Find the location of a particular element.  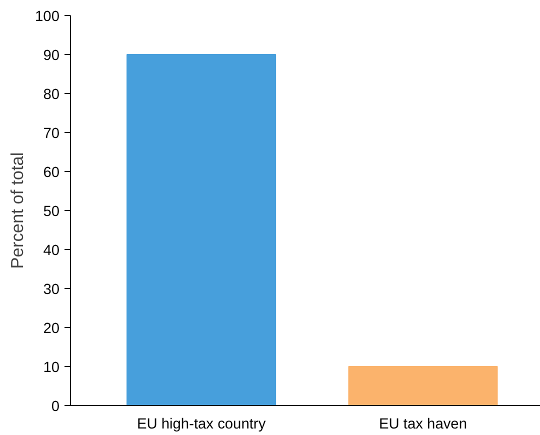

y-tick-label: 60 is located at coordinates (51, 173).